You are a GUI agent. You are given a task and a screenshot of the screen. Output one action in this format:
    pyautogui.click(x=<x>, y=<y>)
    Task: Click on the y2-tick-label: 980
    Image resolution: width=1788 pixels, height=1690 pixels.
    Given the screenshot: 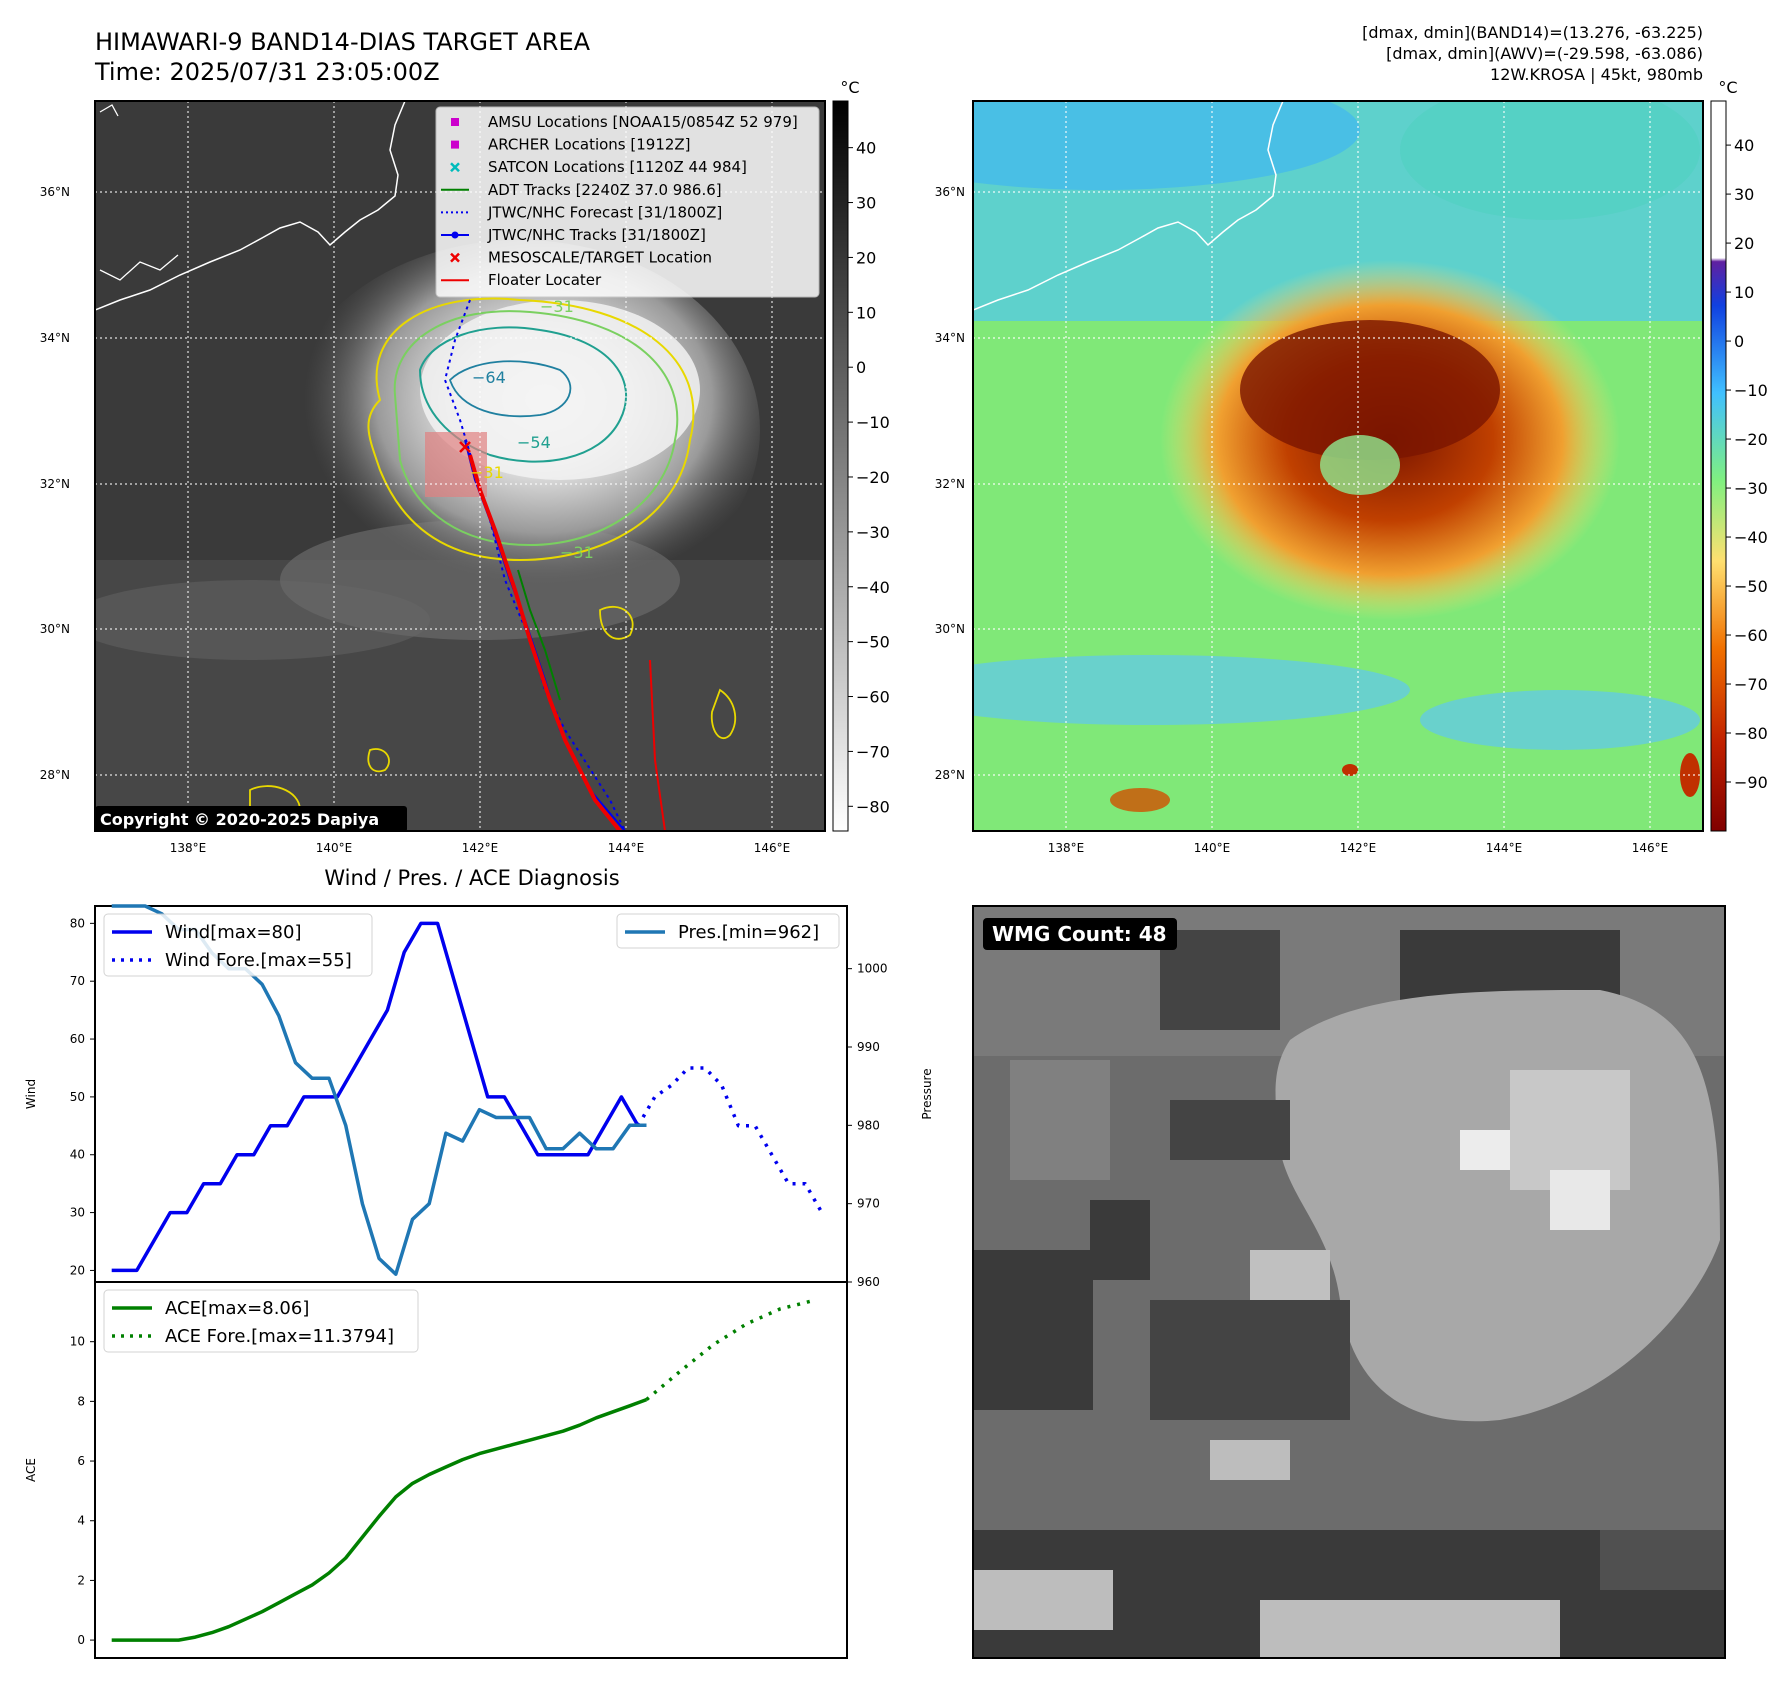 What is the action you would take?
    pyautogui.click(x=868, y=1125)
    